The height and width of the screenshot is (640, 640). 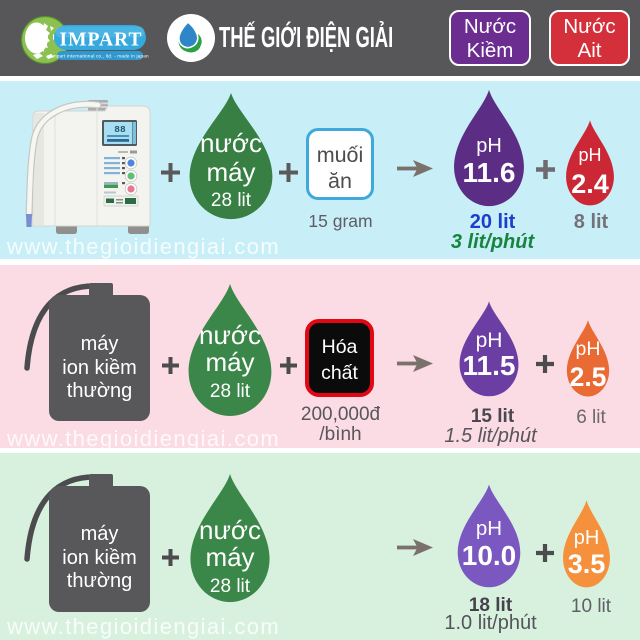 What do you see at coordinates (101, 40) in the screenshot?
I see `svg-text: IMPART` at bounding box center [101, 40].